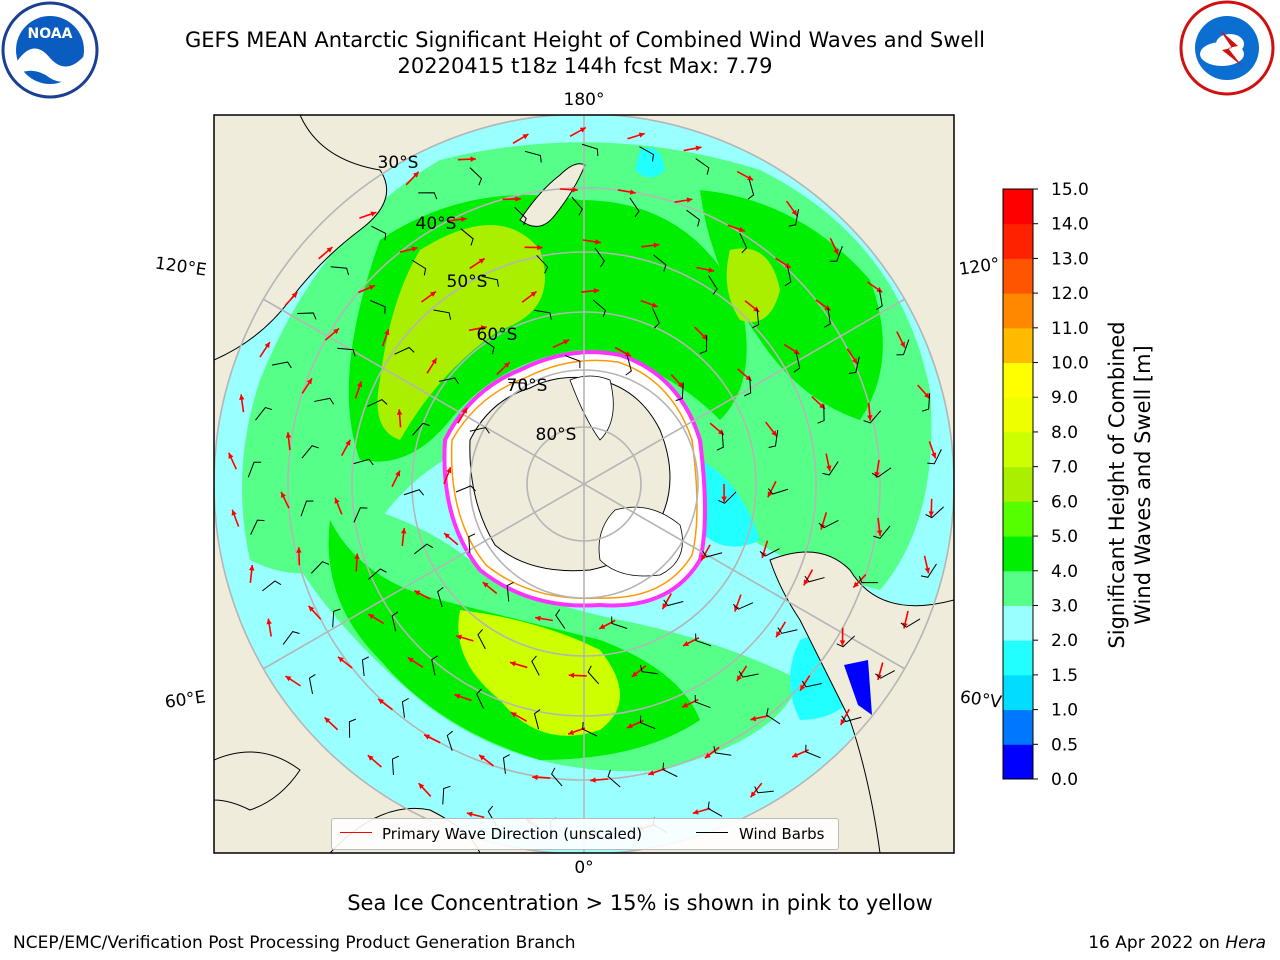 The width and height of the screenshot is (1280, 960). Describe the element at coordinates (356, 832) in the screenshot. I see `legend-swatch-wave-direction` at that location.